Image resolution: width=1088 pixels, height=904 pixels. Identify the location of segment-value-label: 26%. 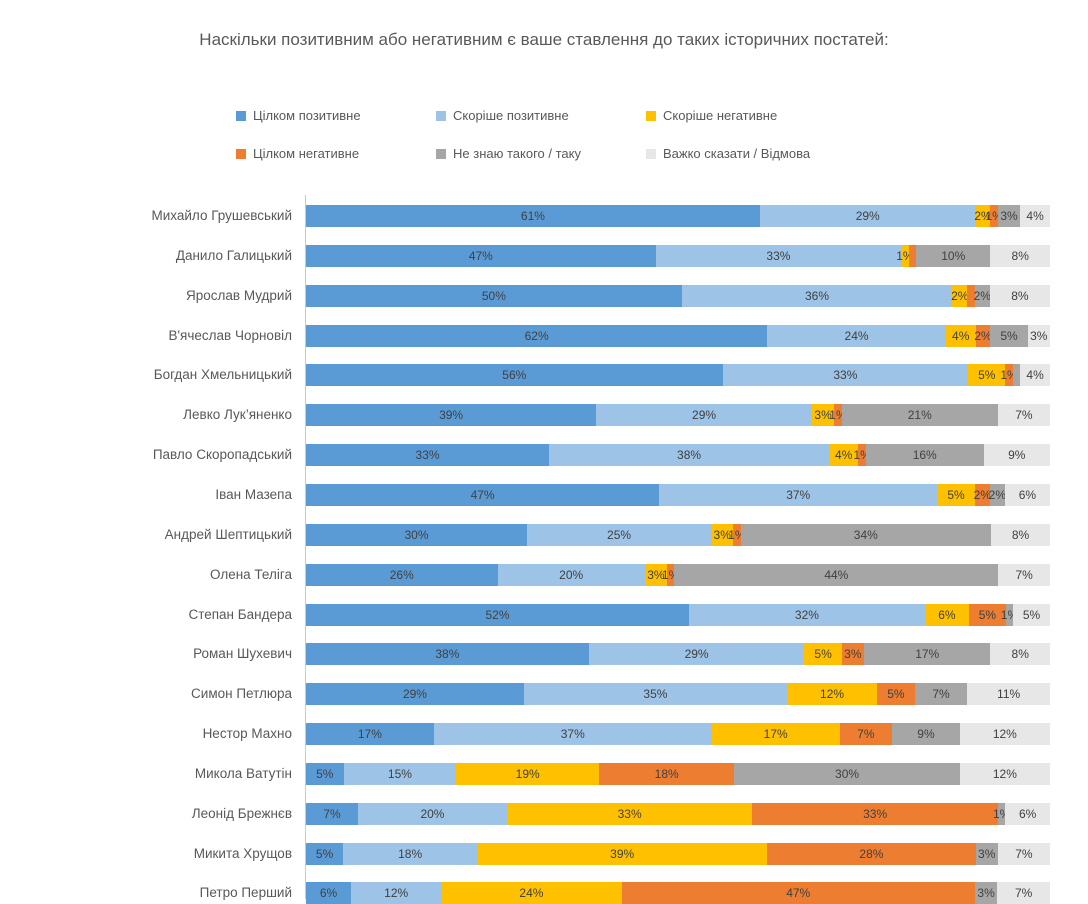
(401, 574).